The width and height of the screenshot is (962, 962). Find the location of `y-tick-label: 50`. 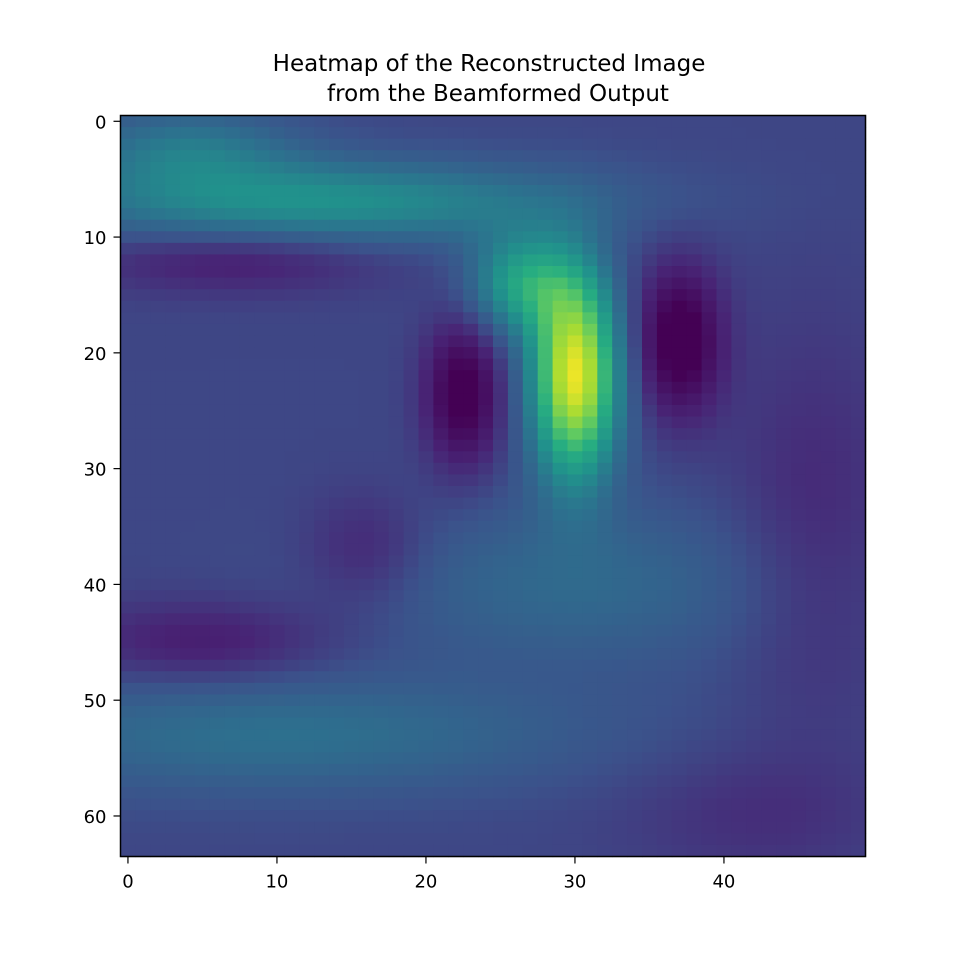

y-tick-label: 50 is located at coordinates (95, 701).